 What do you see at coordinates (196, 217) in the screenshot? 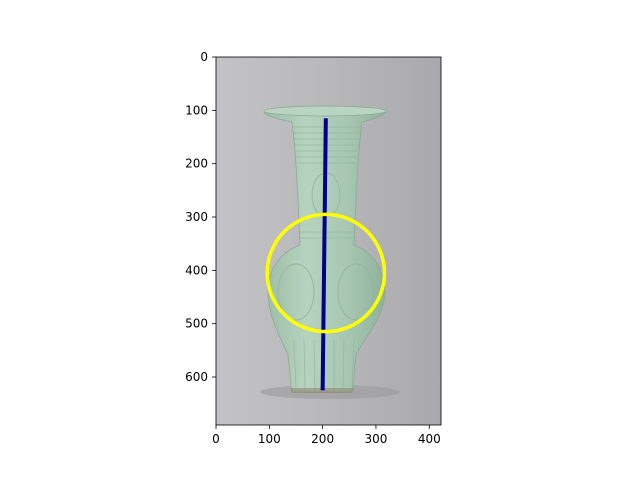
I see `y-tick-label: 300` at bounding box center [196, 217].